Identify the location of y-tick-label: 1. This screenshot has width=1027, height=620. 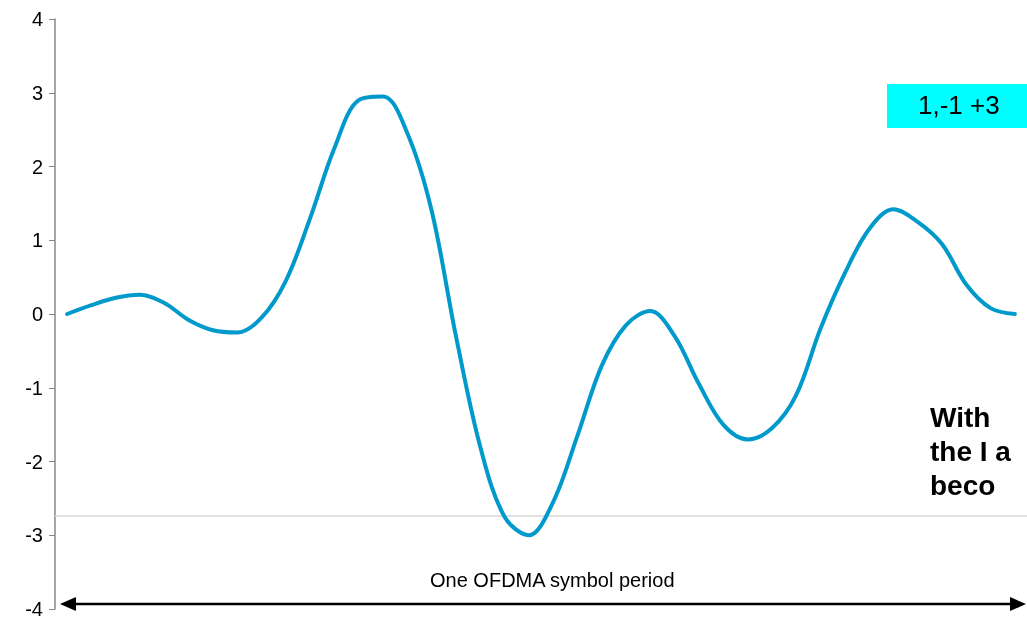
(37, 240).